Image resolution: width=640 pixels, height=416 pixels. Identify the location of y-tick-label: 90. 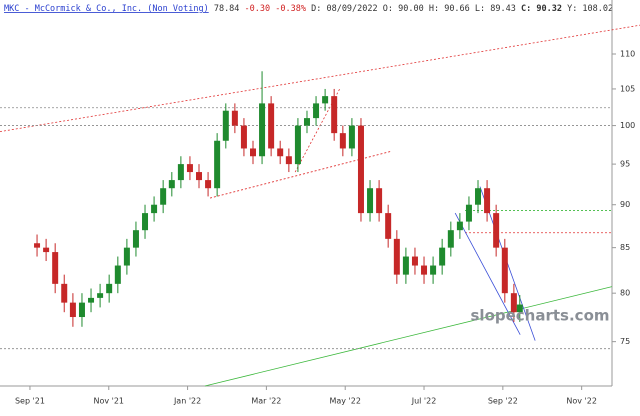
(625, 204).